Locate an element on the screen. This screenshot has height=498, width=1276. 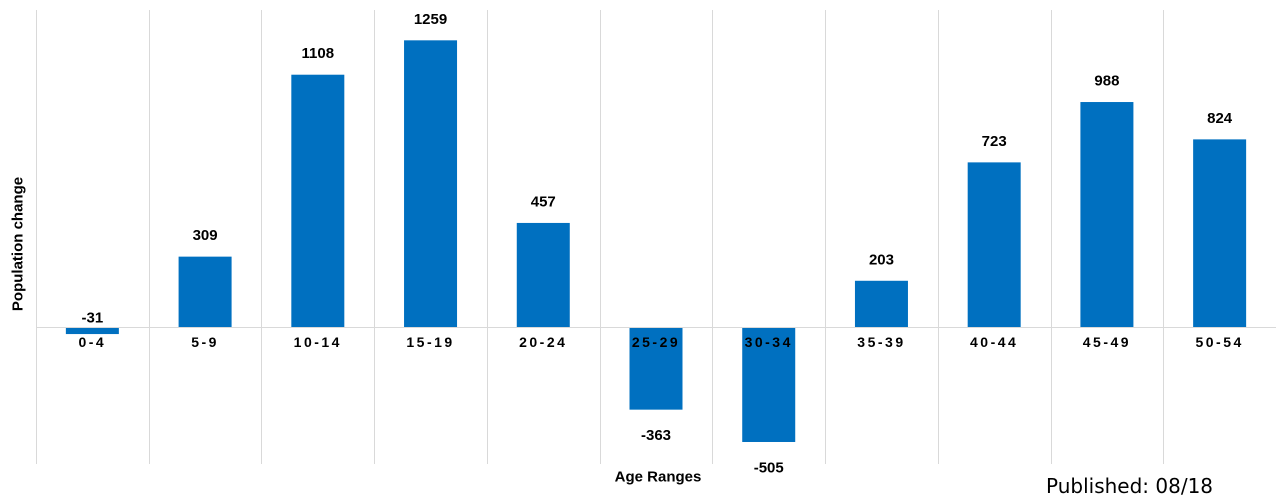
x-tick-label: 5-9 is located at coordinates (205, 342).